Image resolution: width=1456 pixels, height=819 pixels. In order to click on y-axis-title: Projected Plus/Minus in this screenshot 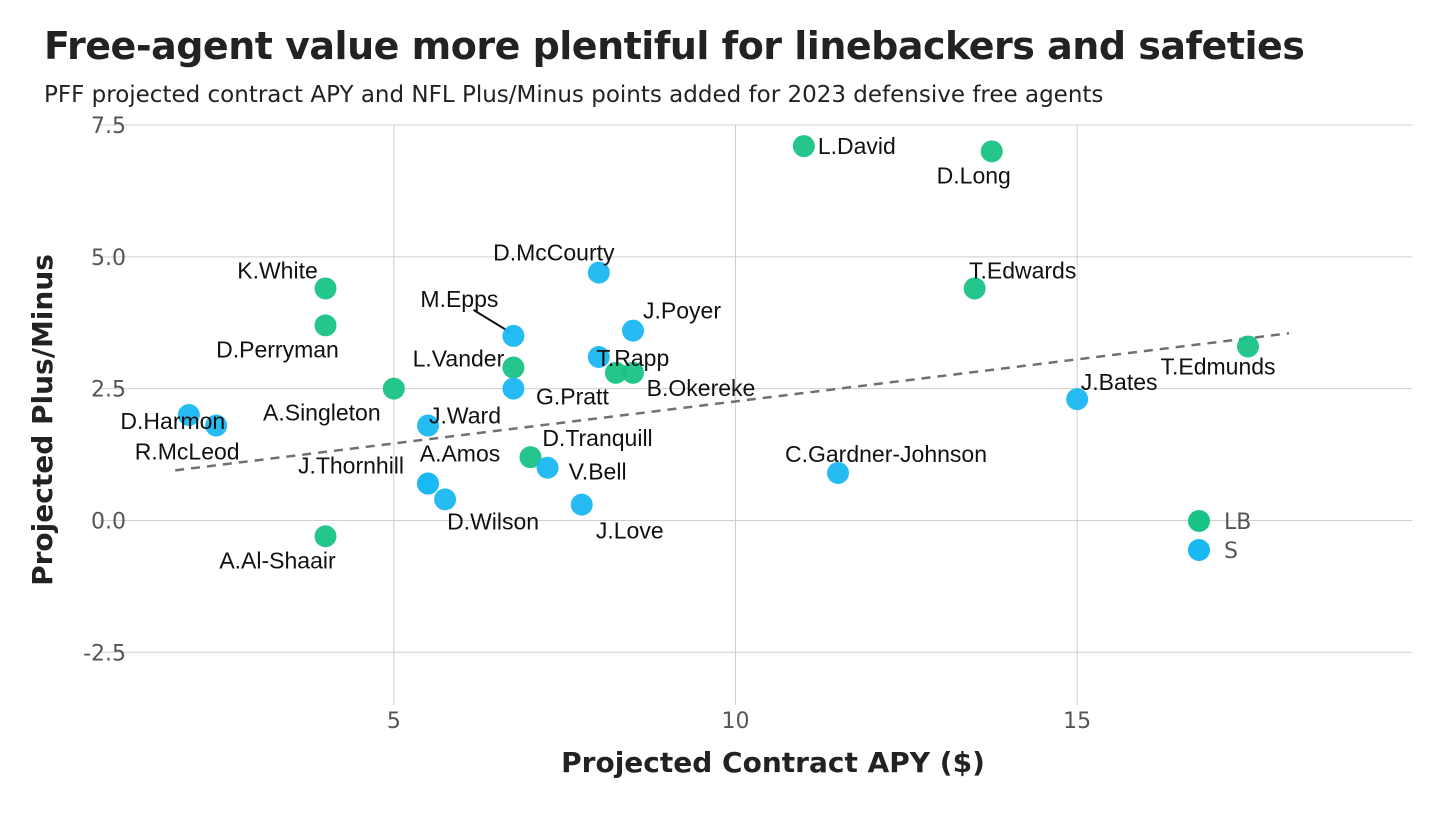, I will do `click(42, 420)`.